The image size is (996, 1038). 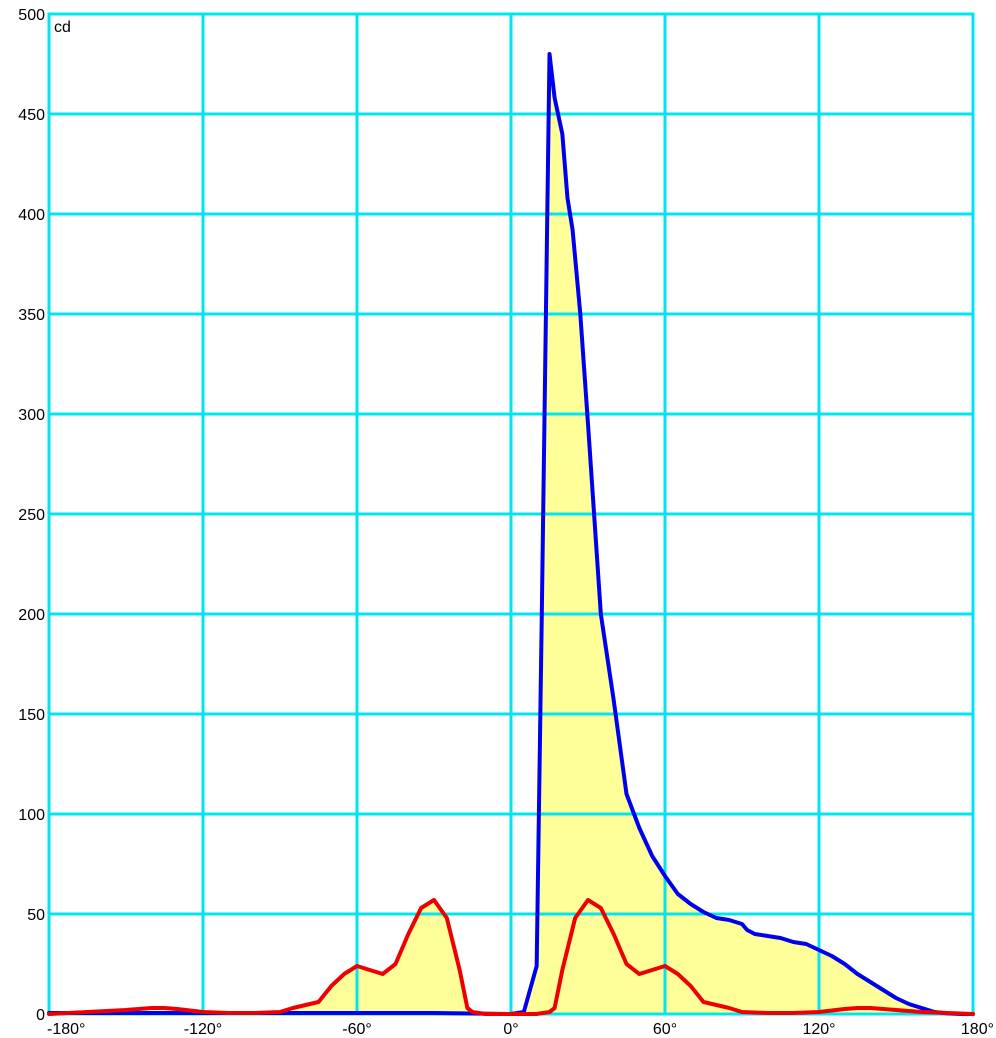 What do you see at coordinates (31, 715) in the screenshot?
I see `y-tick-label: 150` at bounding box center [31, 715].